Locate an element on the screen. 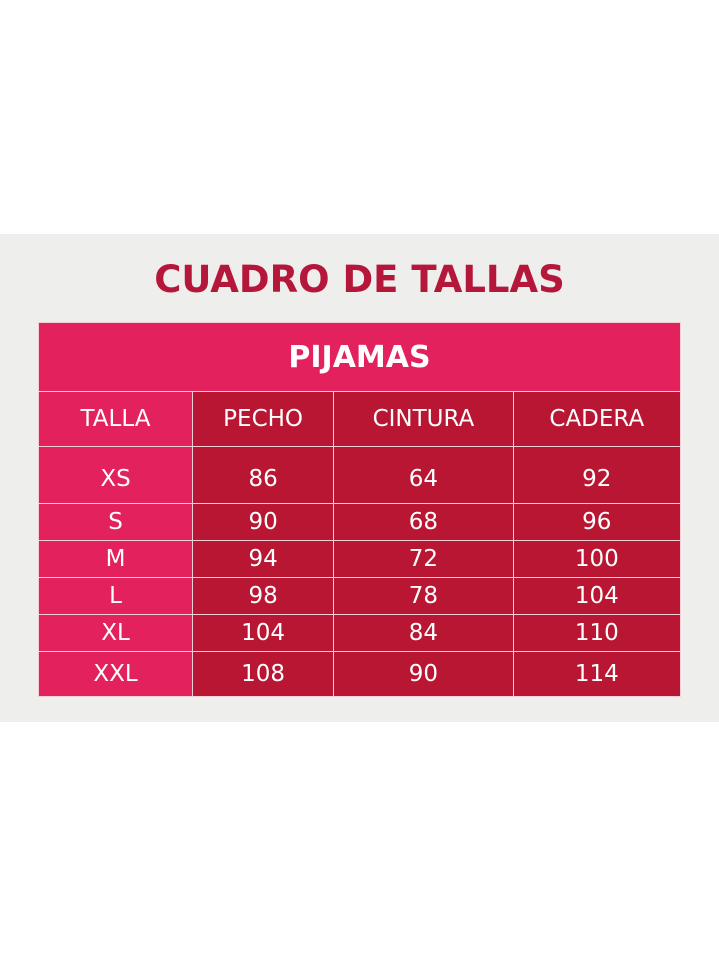  size-cell: XXL is located at coordinates (115, 674).